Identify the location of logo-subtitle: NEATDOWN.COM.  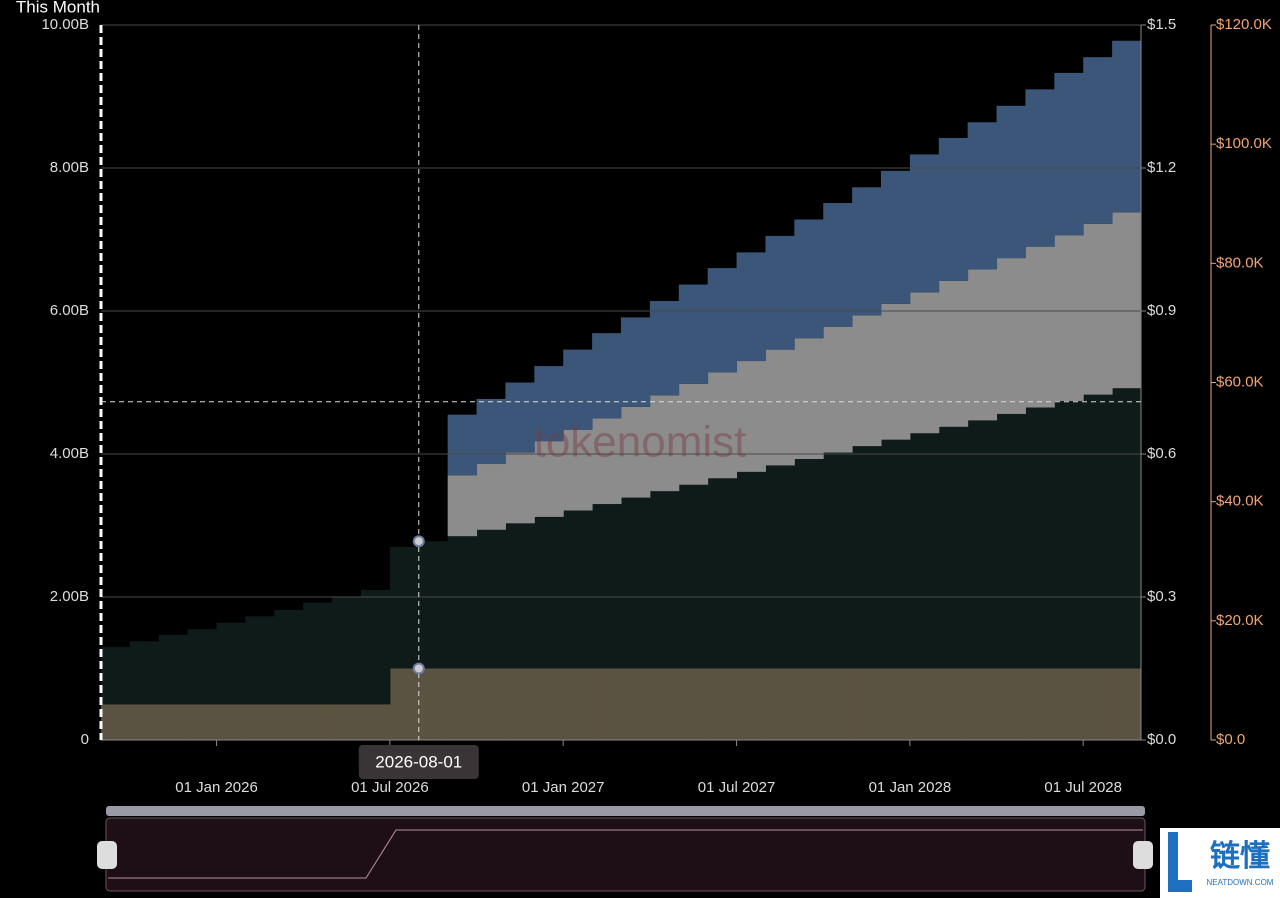
(1240, 882).